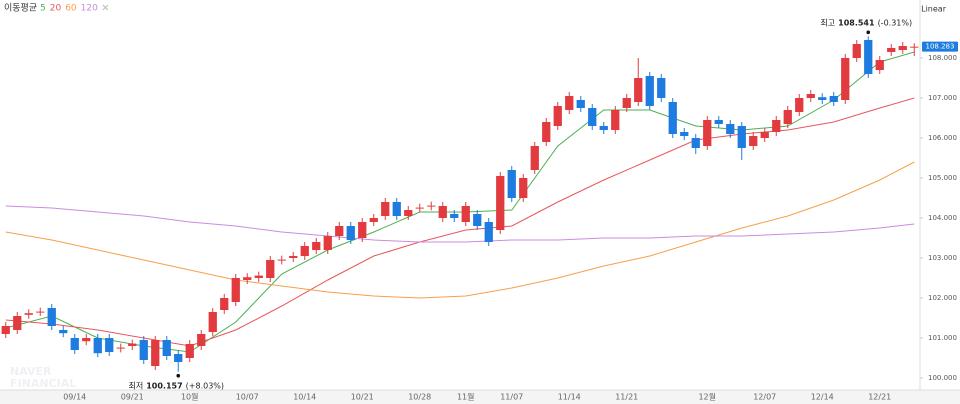 Image resolution: width=960 pixels, height=404 pixels. I want to click on y-tick-label: 103.000, so click(942, 258).